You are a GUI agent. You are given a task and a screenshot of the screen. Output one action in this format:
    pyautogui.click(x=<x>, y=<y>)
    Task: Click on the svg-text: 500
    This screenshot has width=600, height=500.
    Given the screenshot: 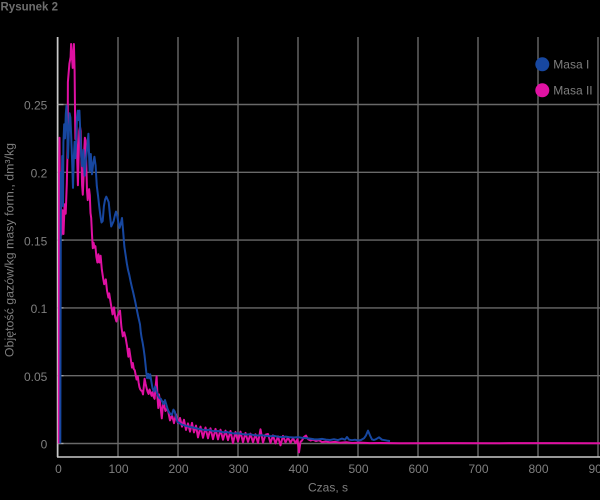 What is the action you would take?
    pyautogui.click(x=358, y=469)
    